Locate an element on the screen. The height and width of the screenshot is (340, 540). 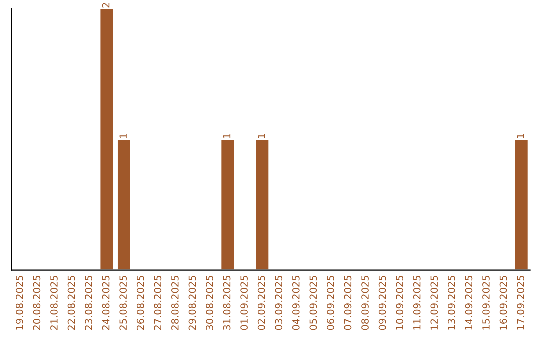
x-tick-label: 01.09.2025 is located at coordinates (244, 303).